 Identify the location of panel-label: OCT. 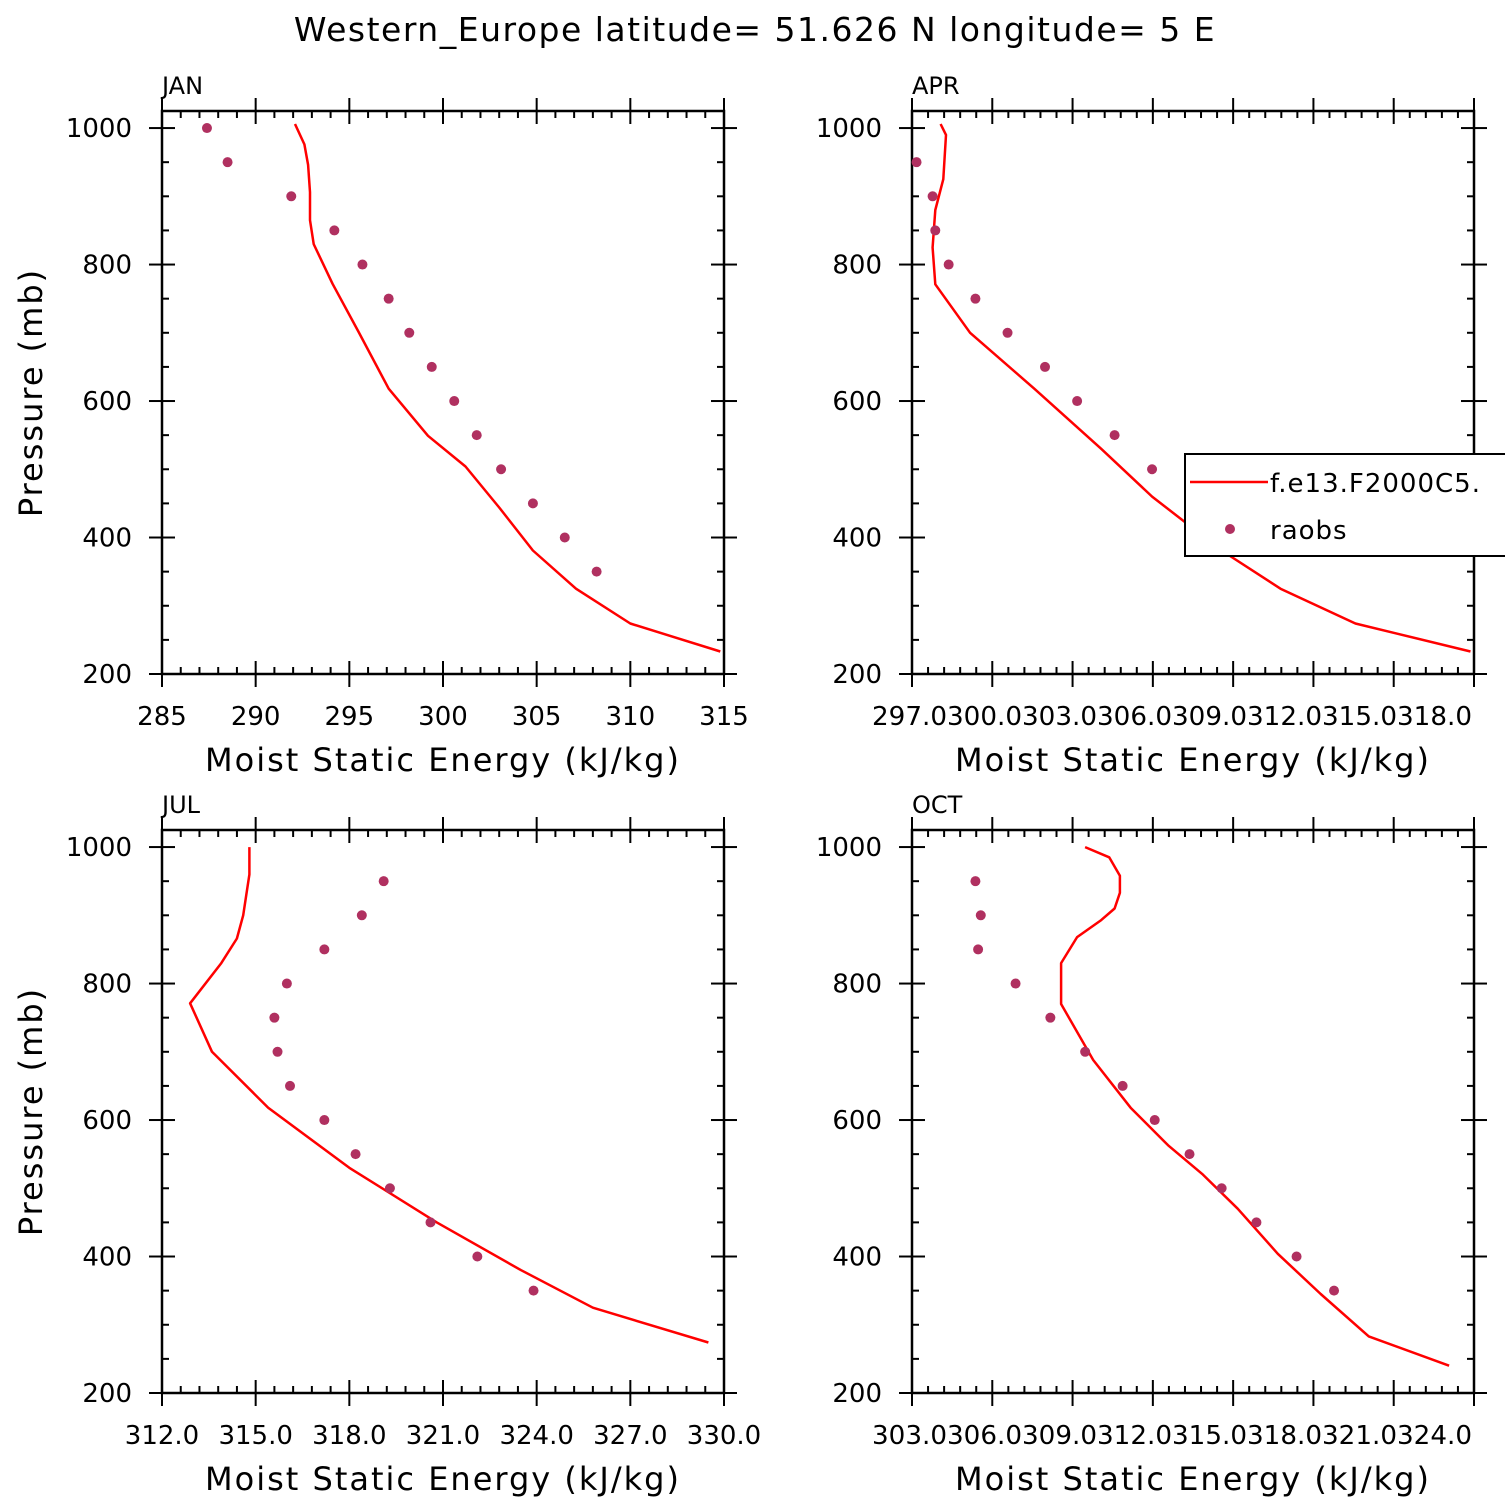
(937, 805).